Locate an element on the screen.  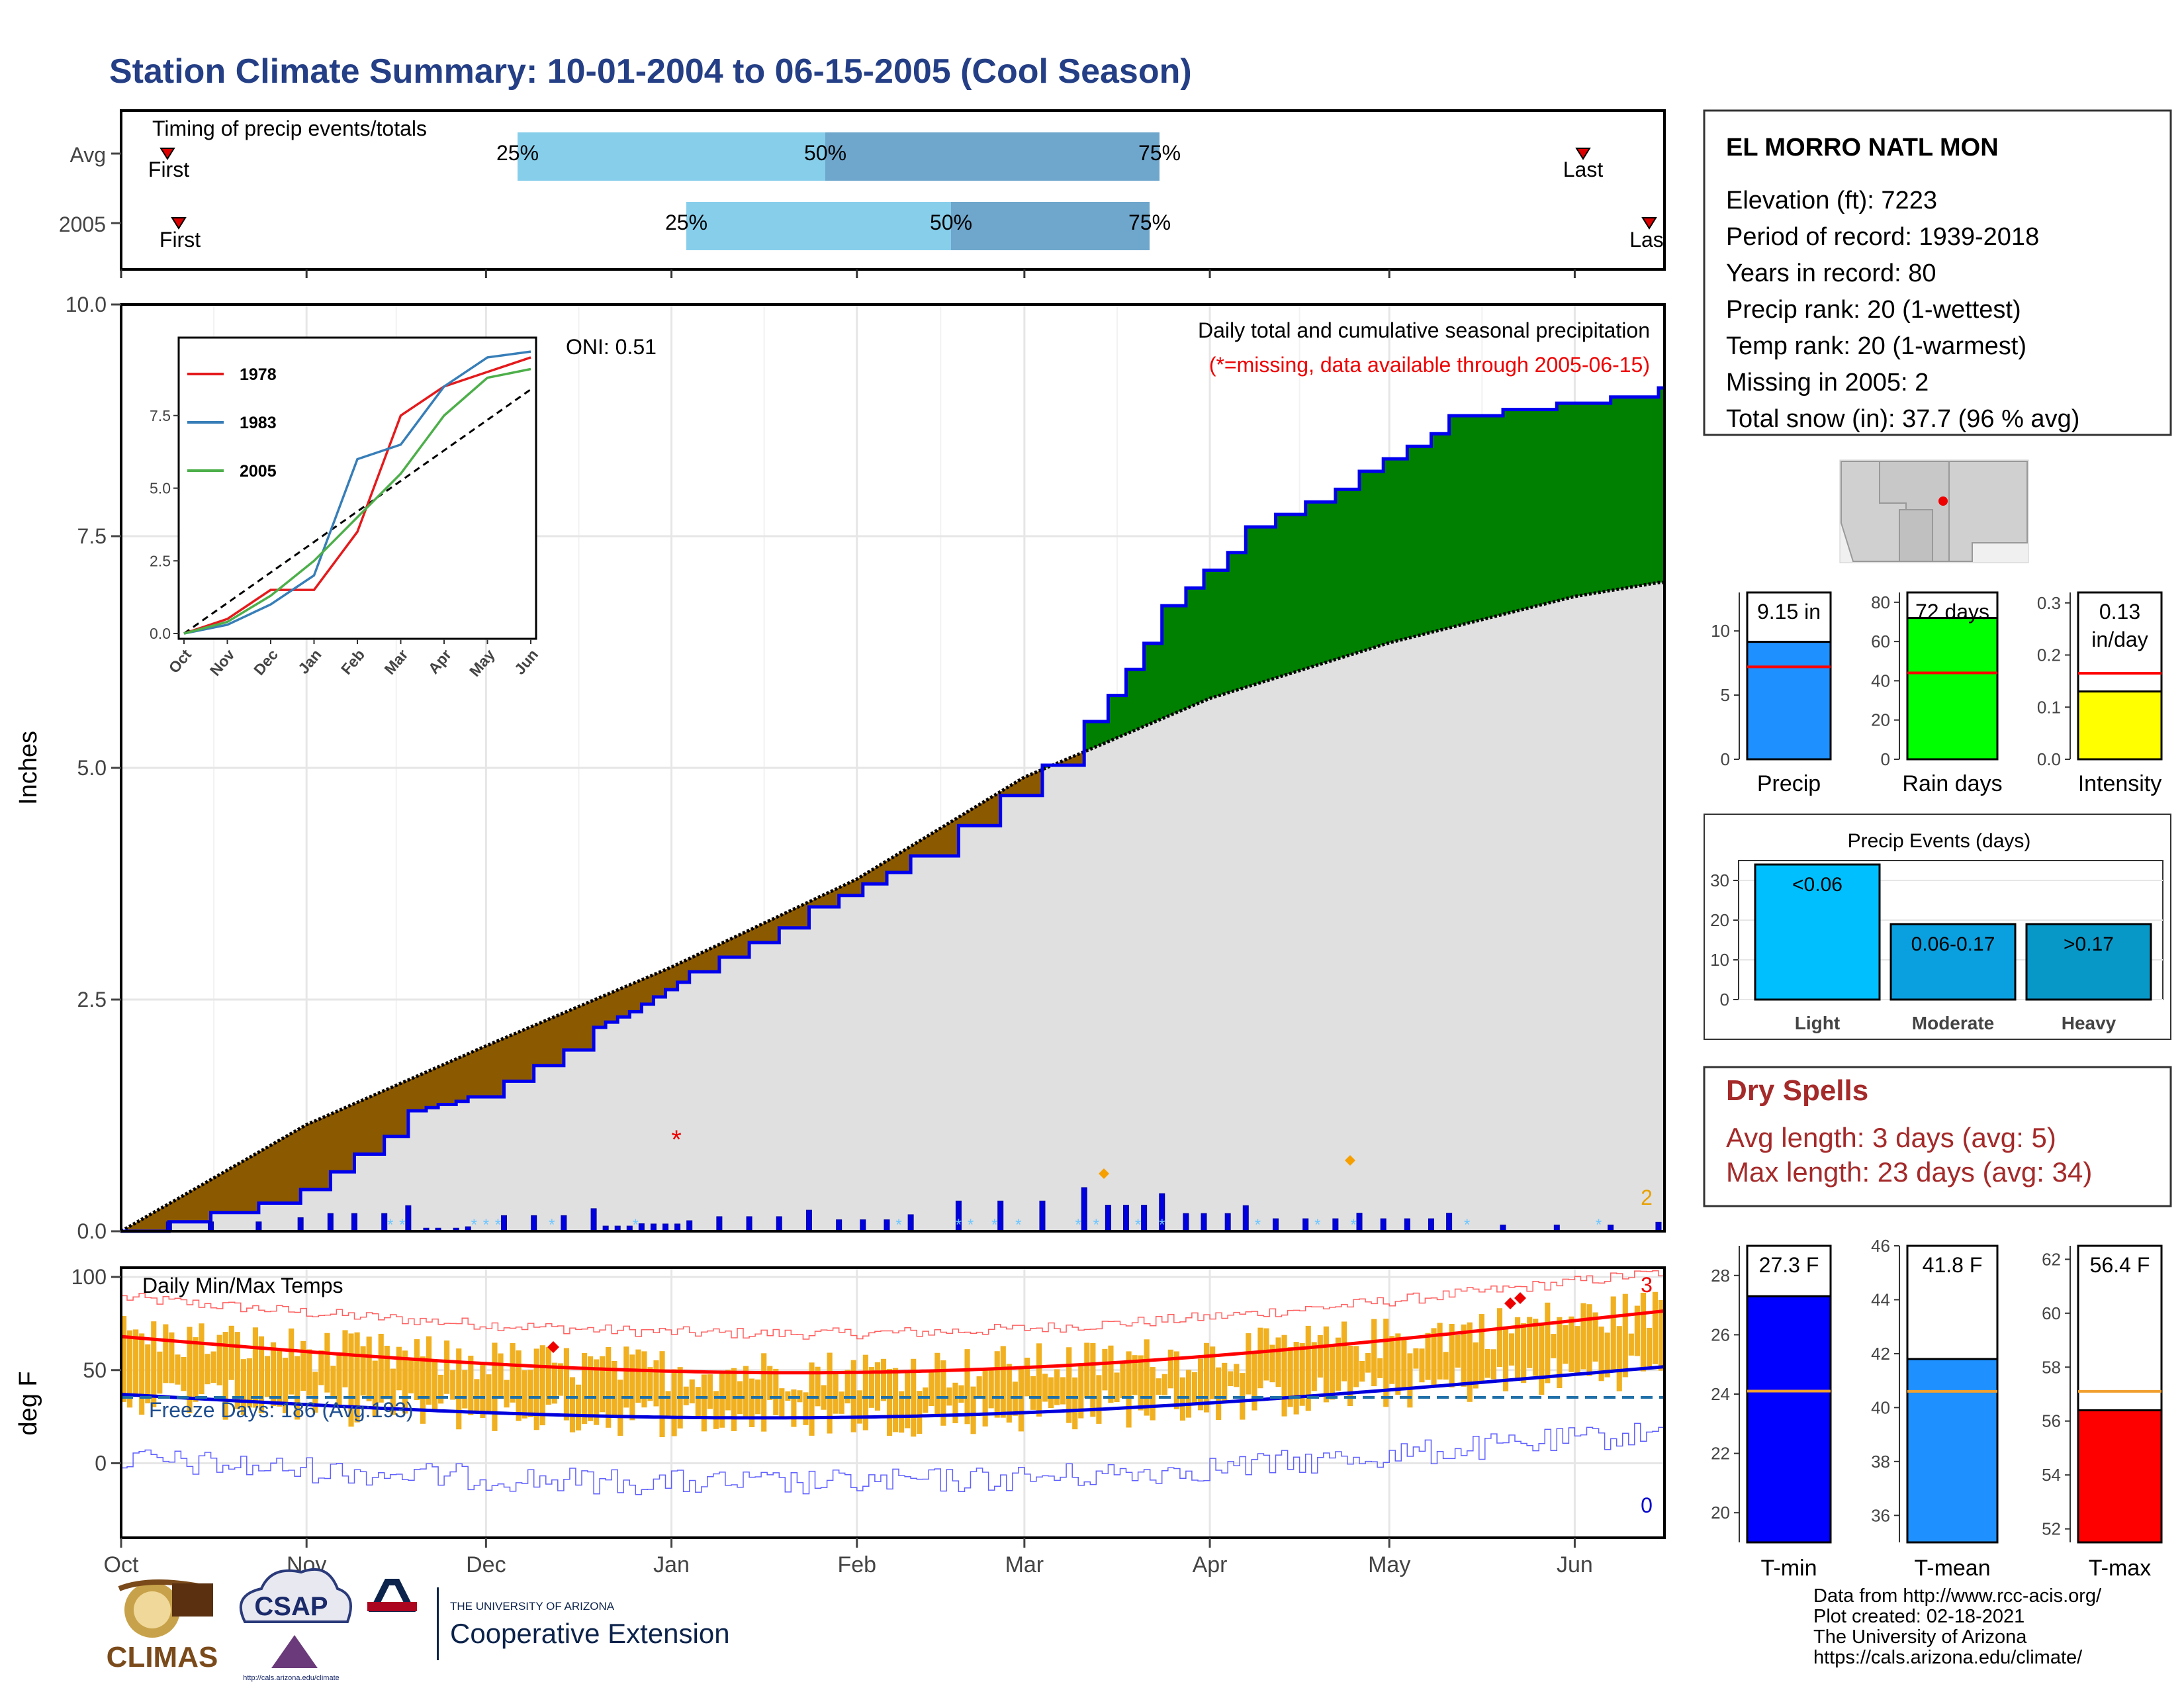
precip-right-label: 2 is located at coordinates (1647, 1197).